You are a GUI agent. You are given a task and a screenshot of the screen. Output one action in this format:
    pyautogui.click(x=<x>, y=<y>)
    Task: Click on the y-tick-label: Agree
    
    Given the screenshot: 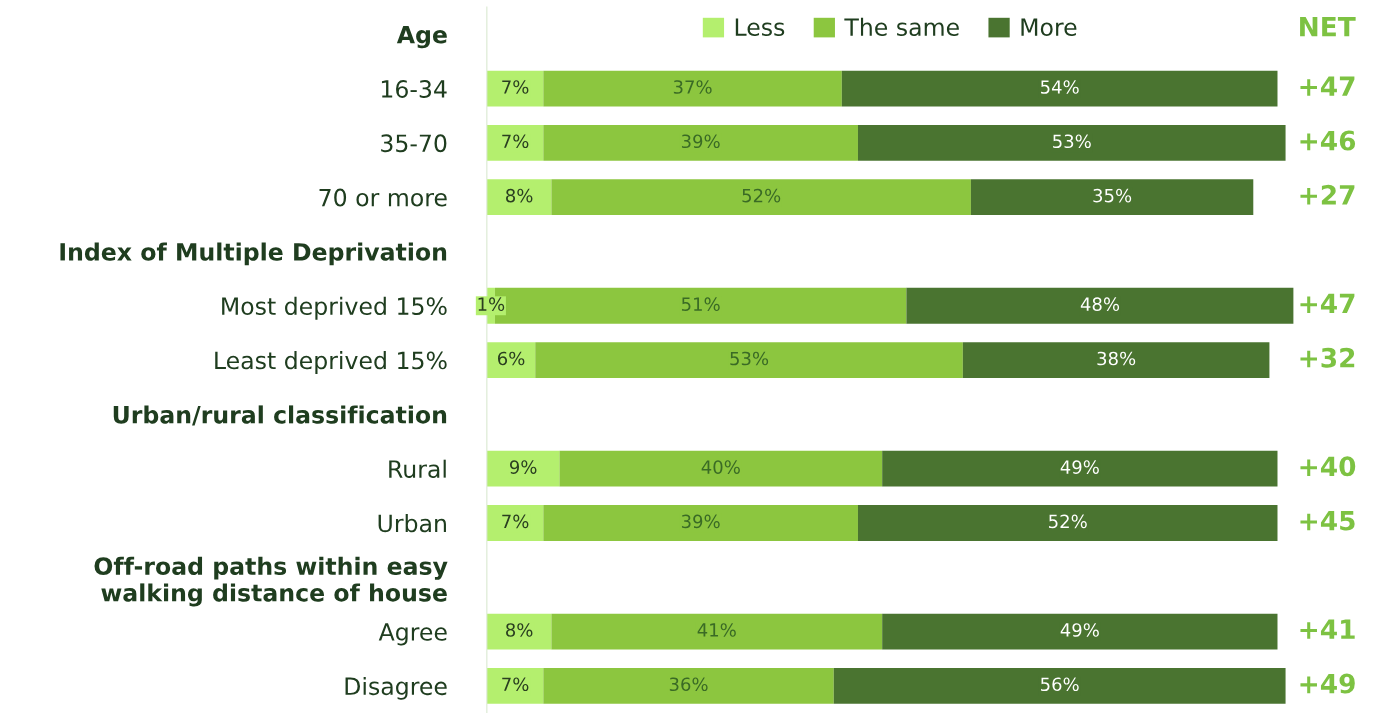 What is the action you would take?
    pyautogui.click(x=412, y=634)
    